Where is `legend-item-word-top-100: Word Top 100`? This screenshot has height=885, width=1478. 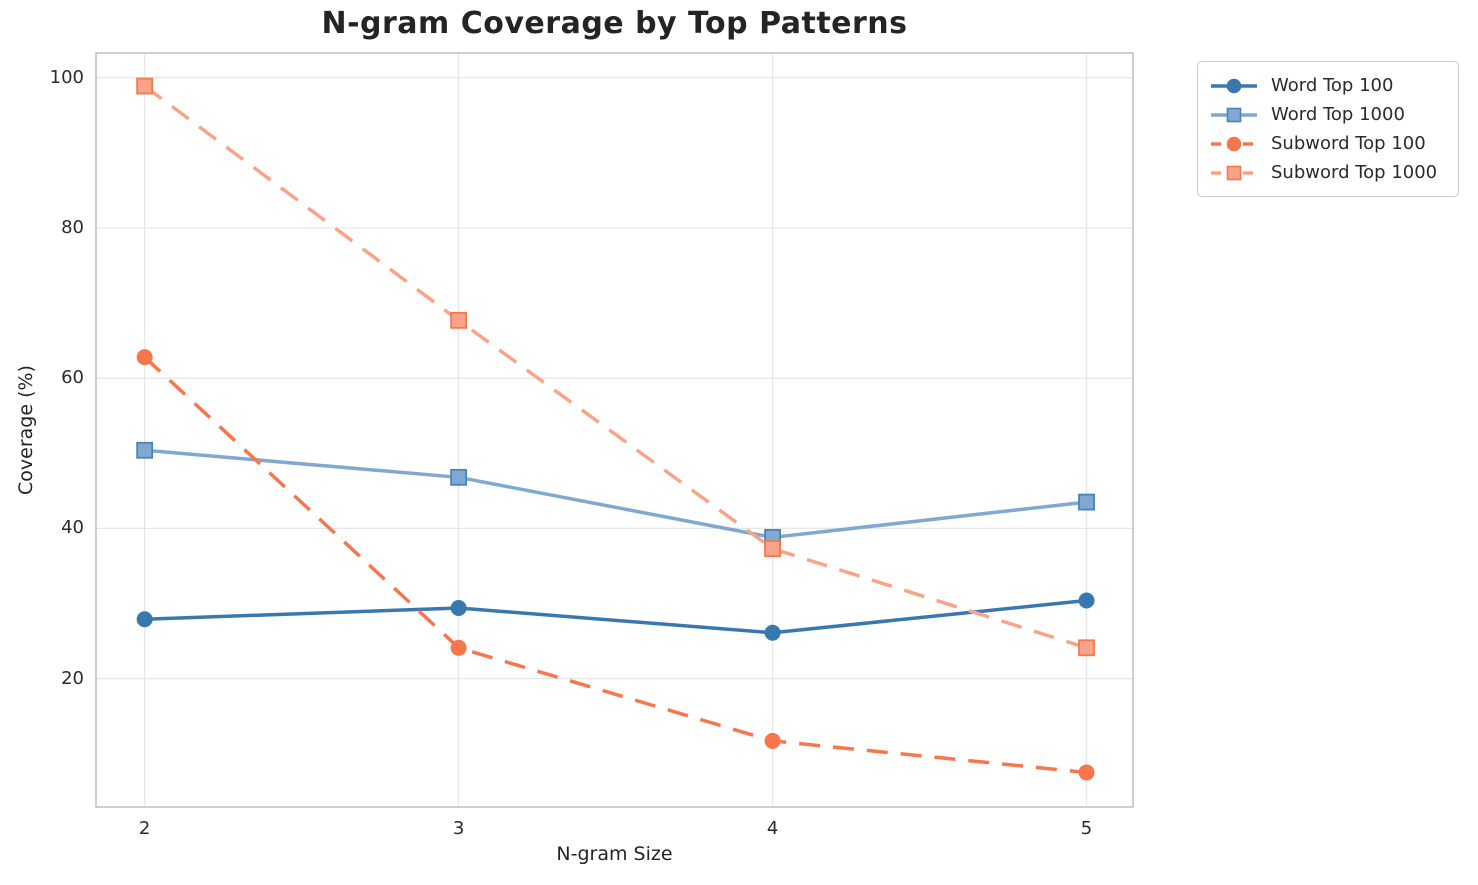
legend-item-word-top-100: Word Top 100 is located at coordinates (1328, 85).